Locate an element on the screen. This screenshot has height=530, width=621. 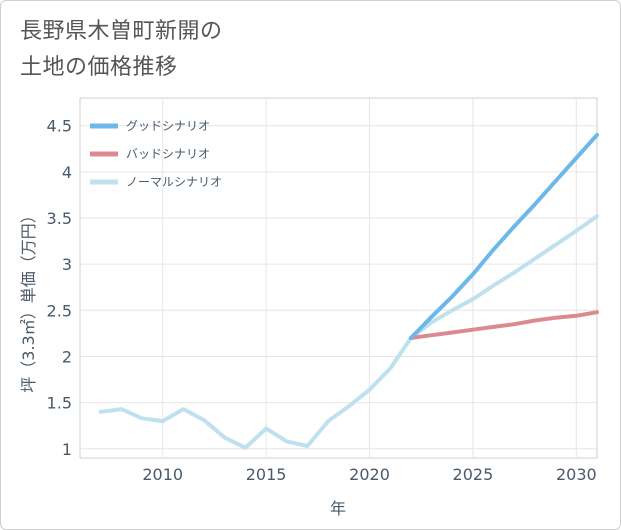
y-tick-label: 2.5 is located at coordinates (59, 310).